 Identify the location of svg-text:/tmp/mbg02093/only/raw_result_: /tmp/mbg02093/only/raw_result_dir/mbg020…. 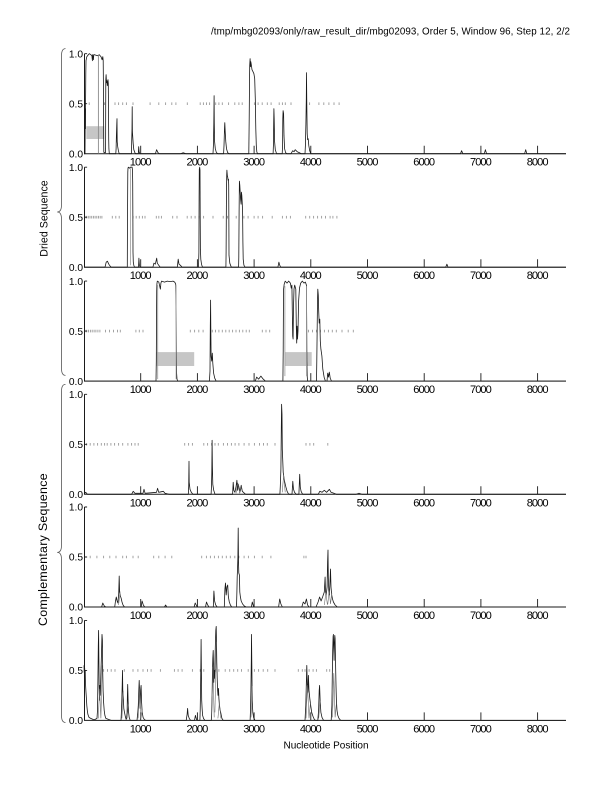
(390, 31).